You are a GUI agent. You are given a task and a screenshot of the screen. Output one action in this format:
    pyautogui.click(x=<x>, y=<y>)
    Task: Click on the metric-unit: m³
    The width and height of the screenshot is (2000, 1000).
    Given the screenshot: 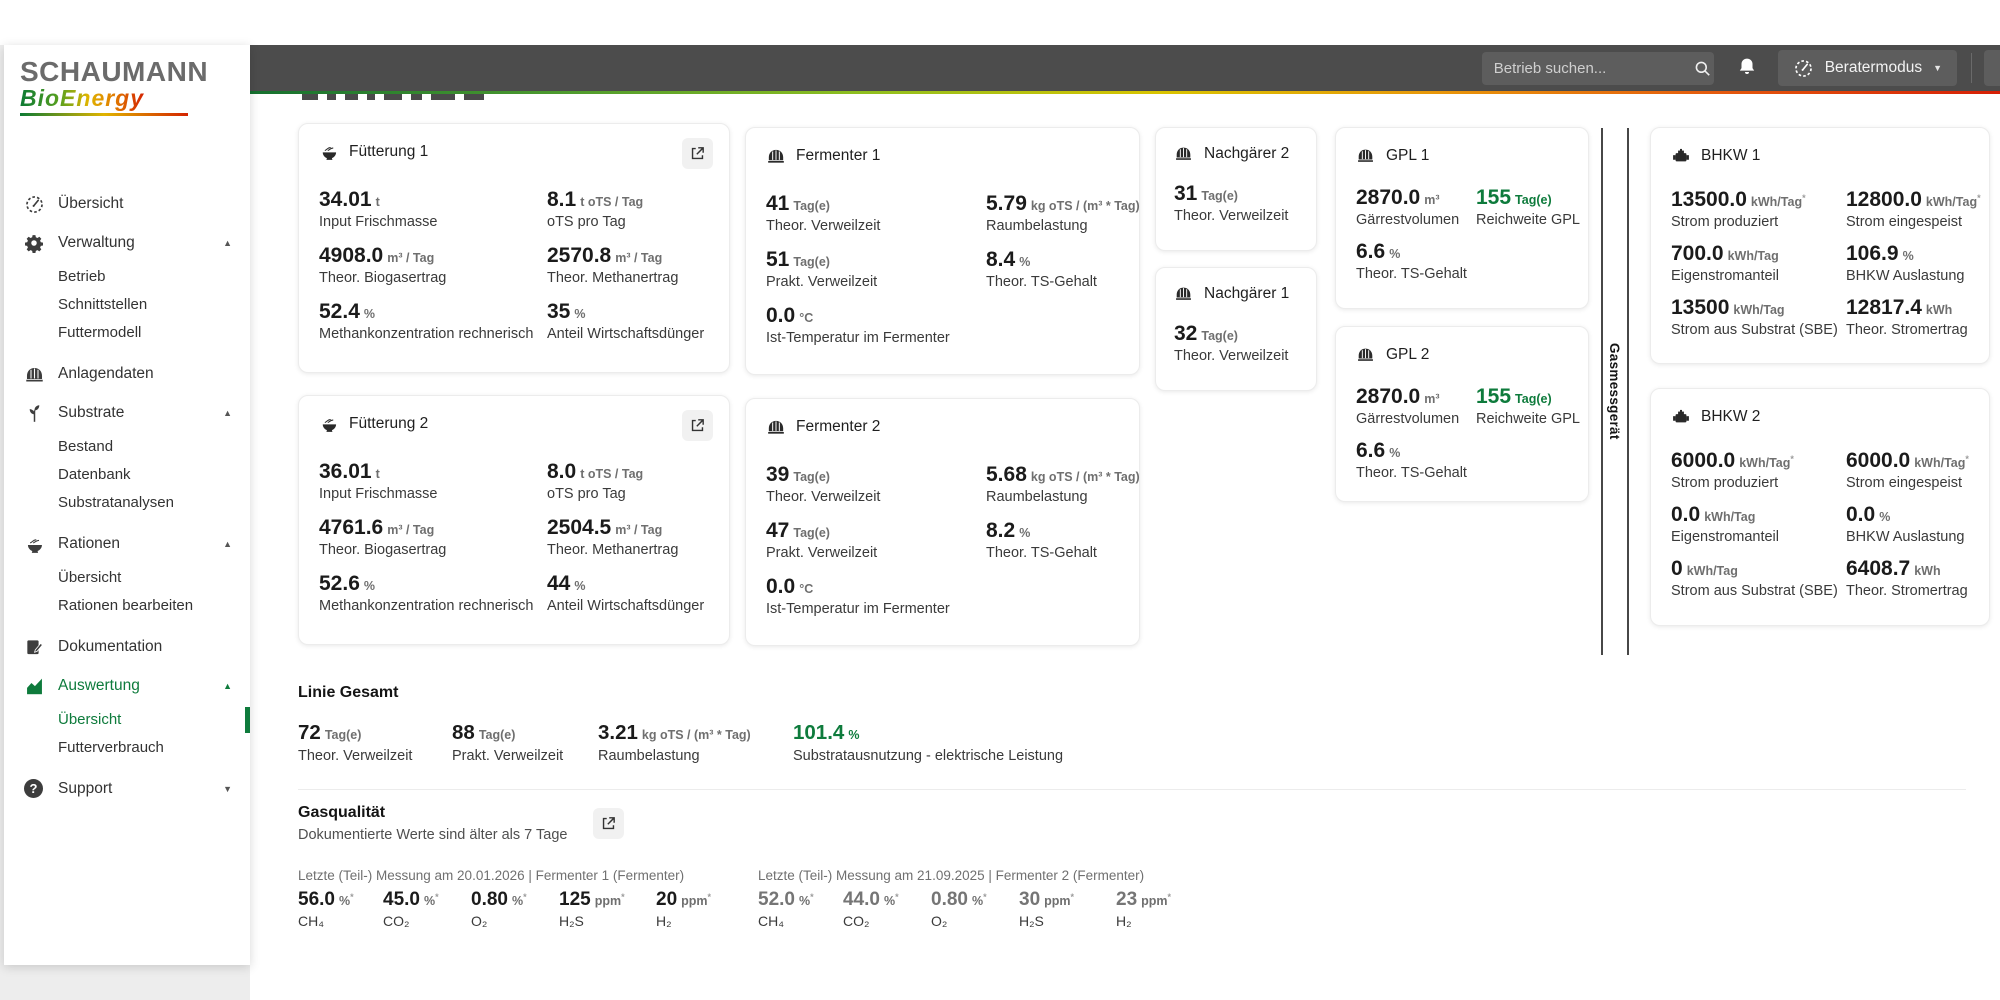 What is the action you would take?
    pyautogui.click(x=1432, y=200)
    